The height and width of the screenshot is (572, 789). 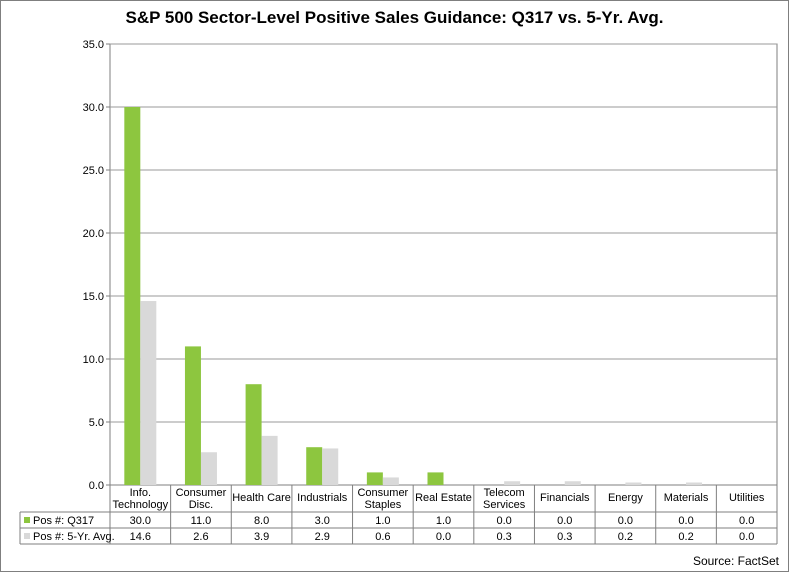 I want to click on table-cell-value: 3.0, so click(x=322, y=521).